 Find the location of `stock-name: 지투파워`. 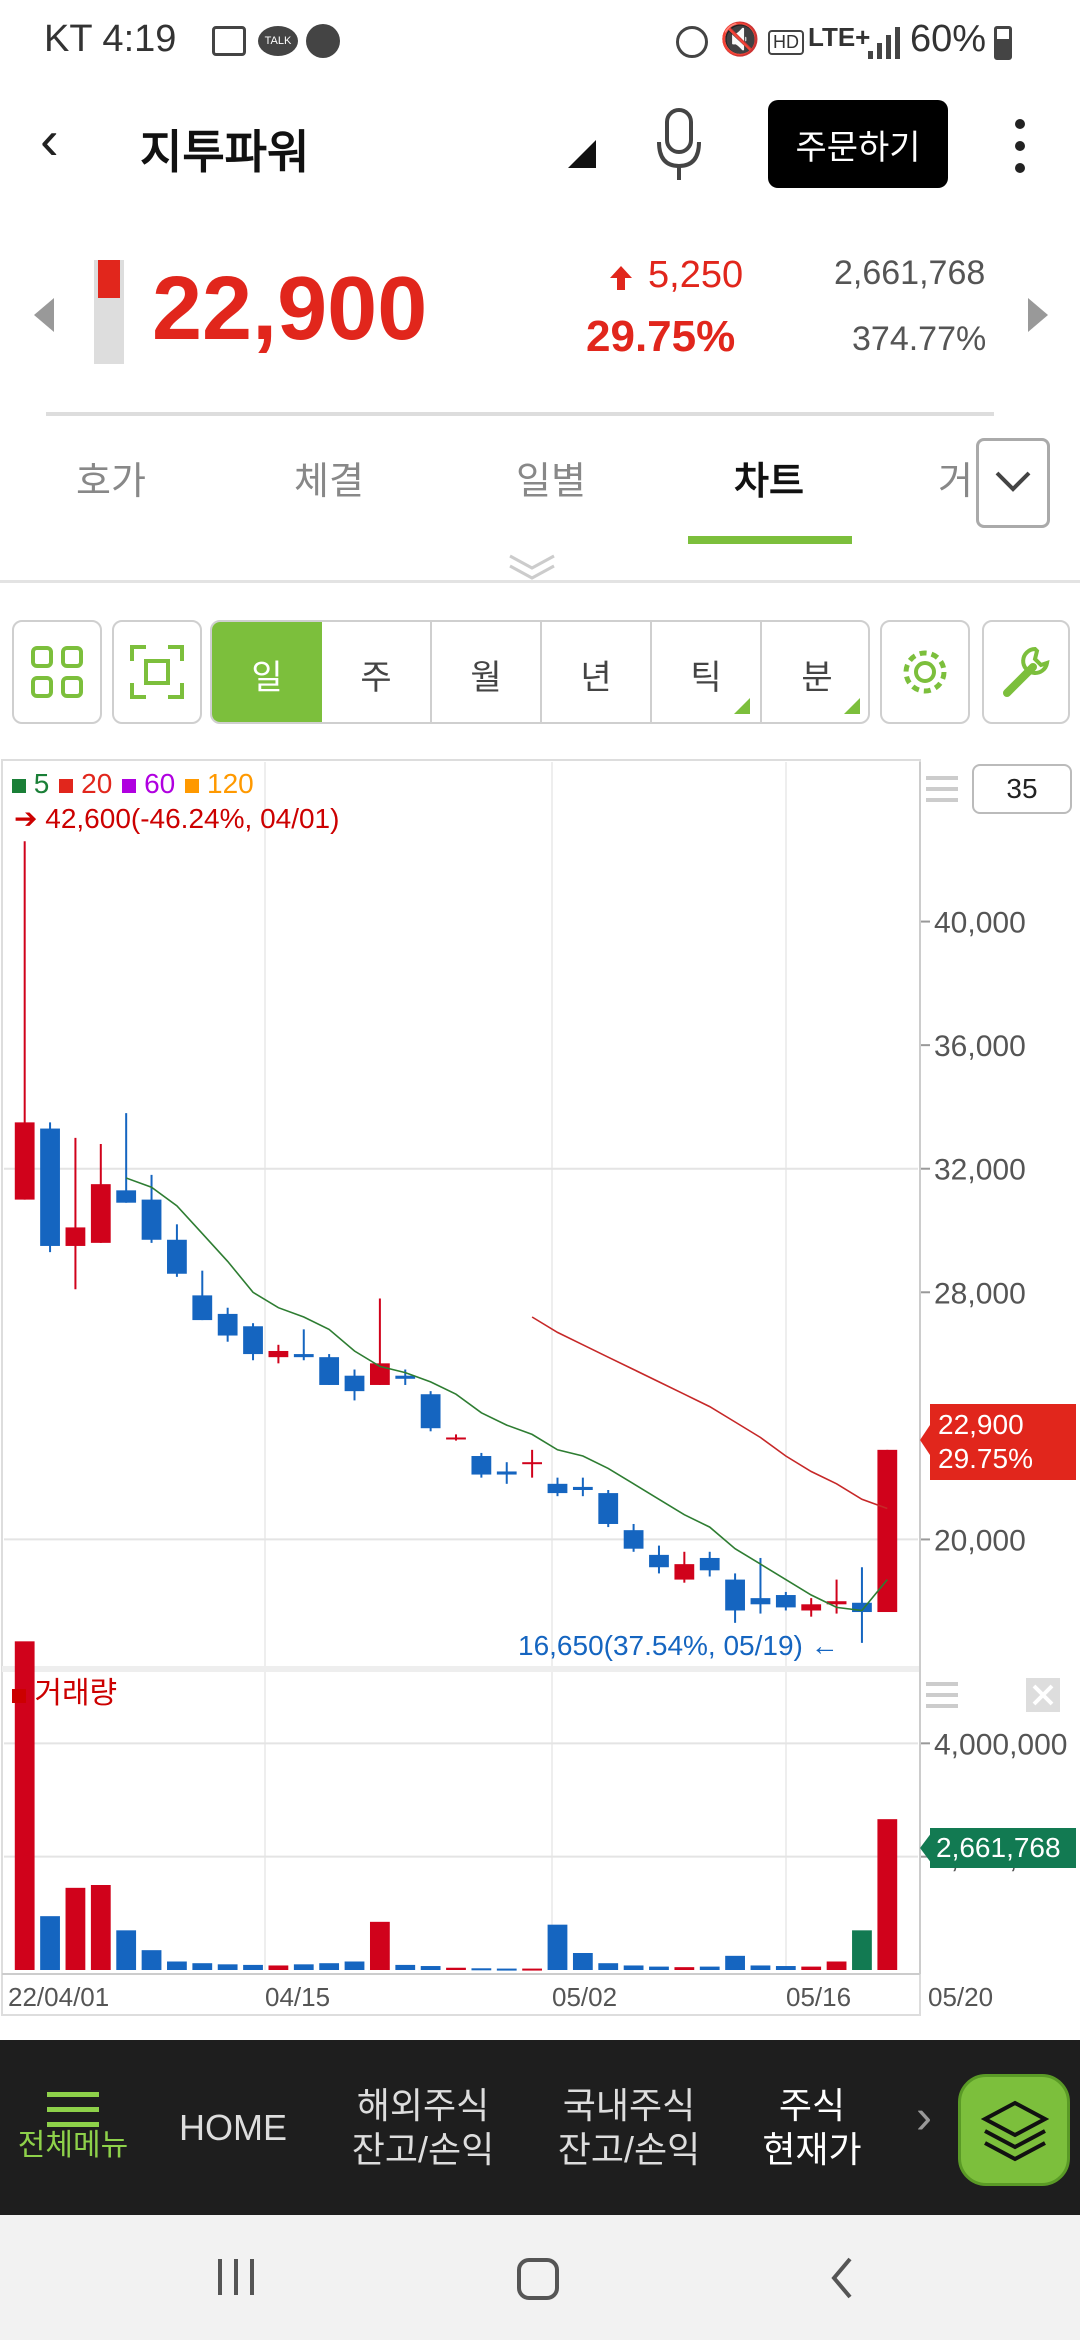

stock-name: 지투파워 is located at coordinates (225, 152).